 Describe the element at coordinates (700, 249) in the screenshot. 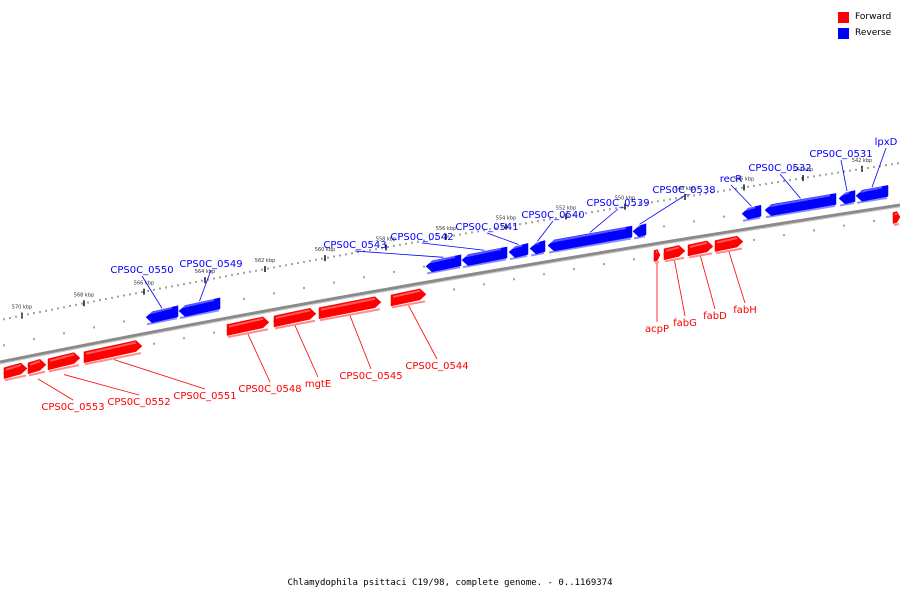

I see `forward-gene-fabd` at that location.